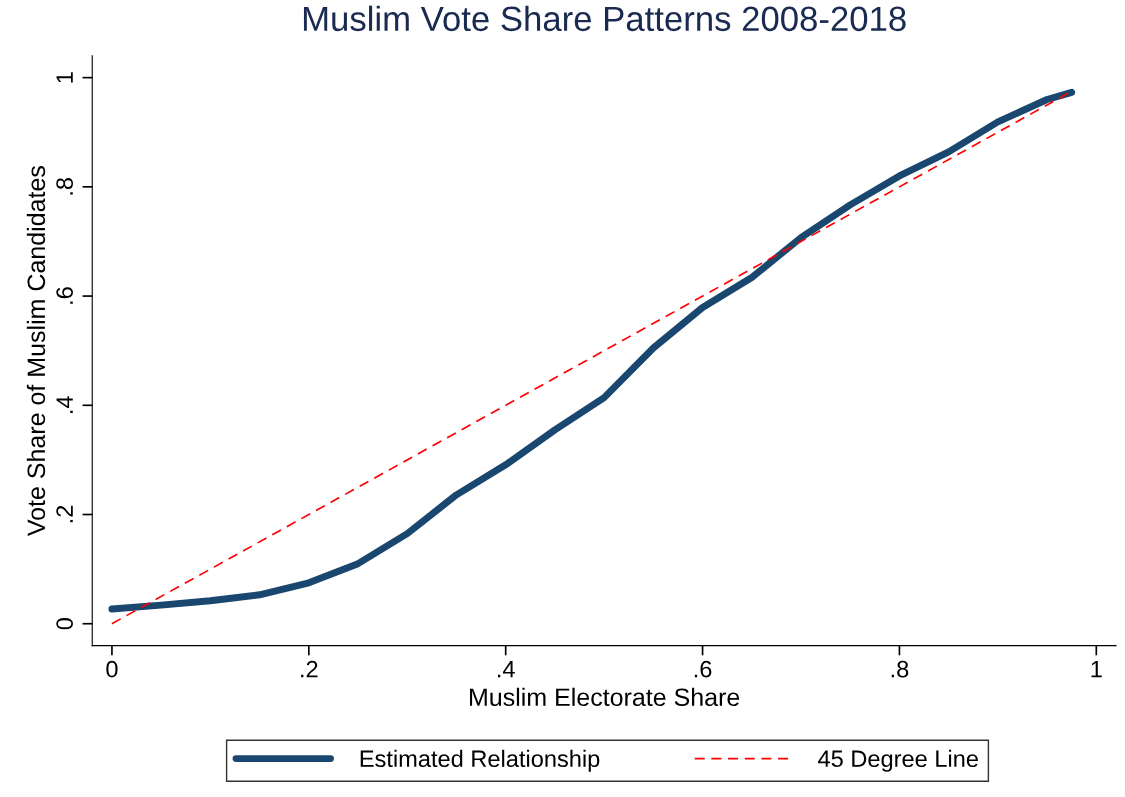 The height and width of the screenshot is (797, 1125). I want to click on x-tick-label: .2, so click(309, 669).